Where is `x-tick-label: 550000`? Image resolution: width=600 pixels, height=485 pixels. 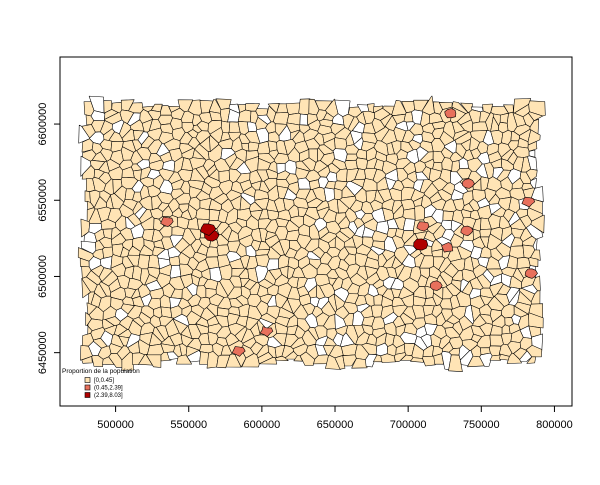
x-tick-label: 550000 is located at coordinates (188, 425).